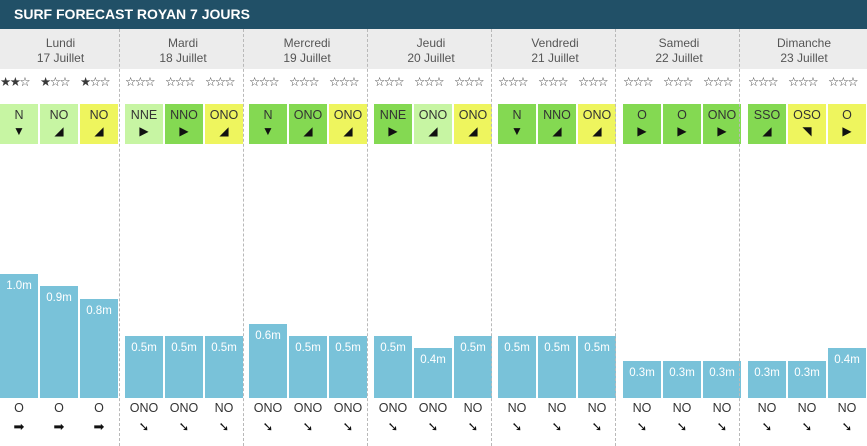 The width and height of the screenshot is (867, 446). What do you see at coordinates (19, 336) in the screenshot?
I see `swell-height-bar: 1.0m` at bounding box center [19, 336].